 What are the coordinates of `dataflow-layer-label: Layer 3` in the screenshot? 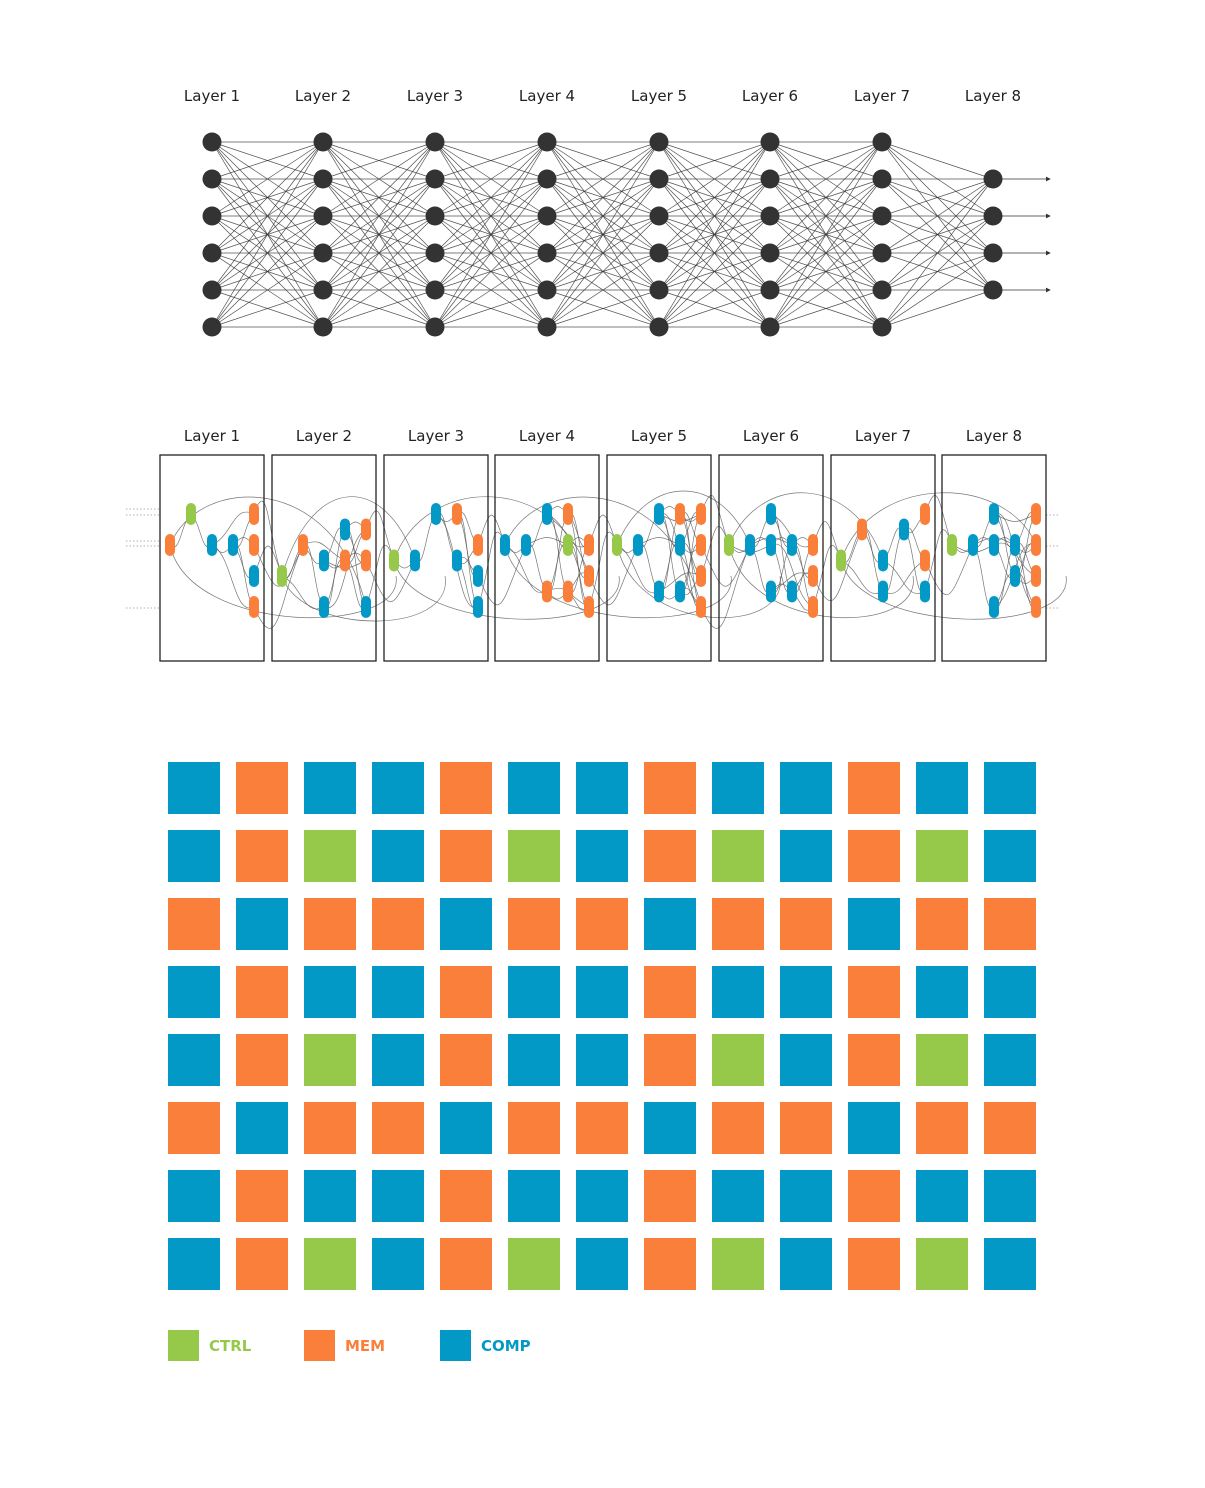 It's located at (436, 436).